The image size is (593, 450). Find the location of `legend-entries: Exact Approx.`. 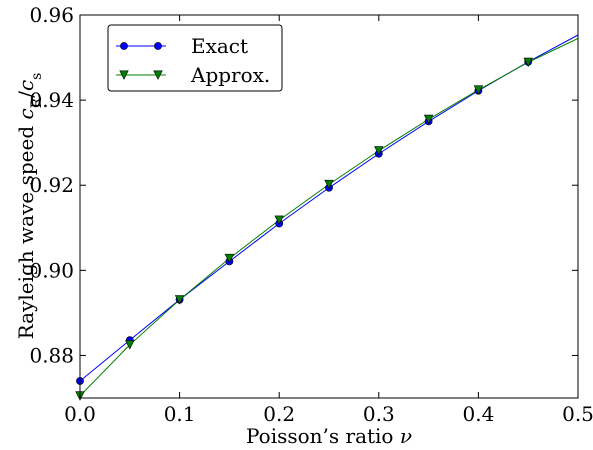

legend-entries: Exact Approx. is located at coordinates (193, 60).